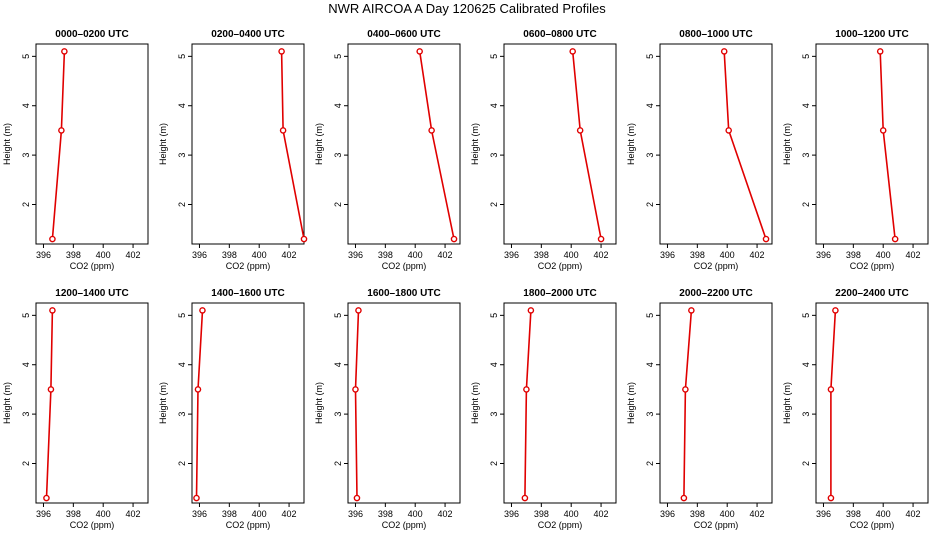  What do you see at coordinates (887, 145) in the screenshot?
I see `profile-line` at bounding box center [887, 145].